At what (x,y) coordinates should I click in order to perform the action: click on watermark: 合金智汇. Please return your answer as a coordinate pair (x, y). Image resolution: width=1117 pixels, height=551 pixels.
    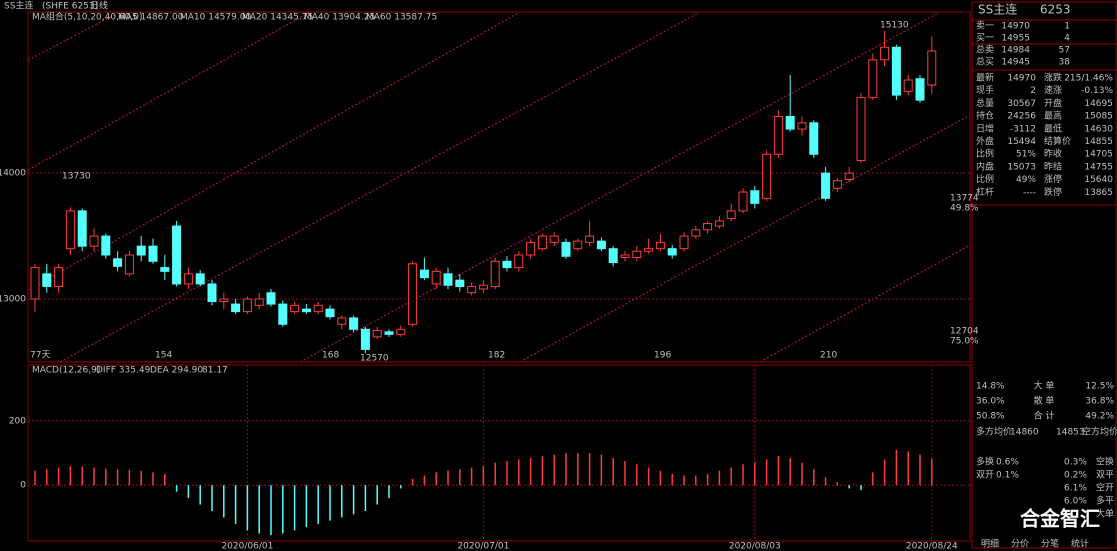
    Looking at the image, I should click on (1060, 519).